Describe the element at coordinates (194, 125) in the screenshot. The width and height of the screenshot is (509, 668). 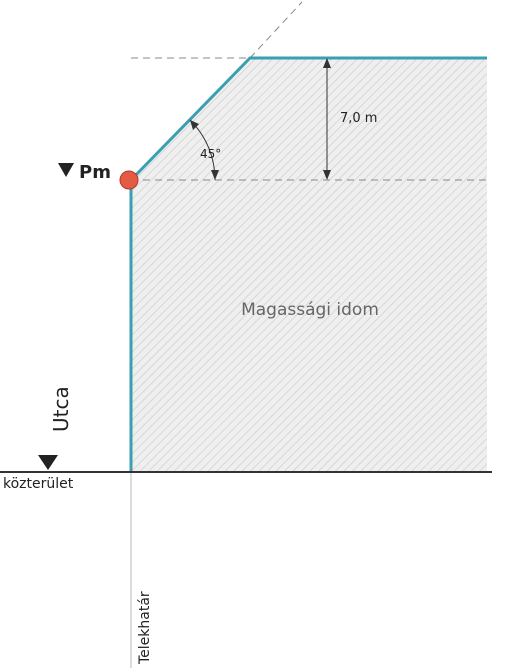
I see `arc-arrow2` at that location.